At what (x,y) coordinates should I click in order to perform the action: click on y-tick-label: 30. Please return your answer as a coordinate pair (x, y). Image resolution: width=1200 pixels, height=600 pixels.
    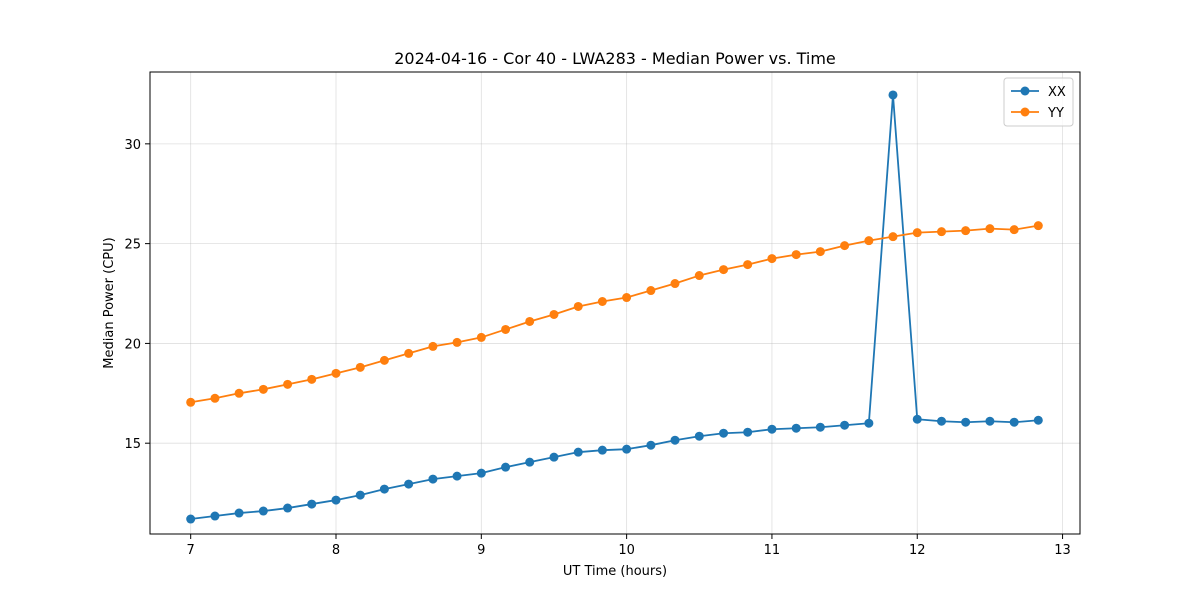
    Looking at the image, I should click on (132, 145).